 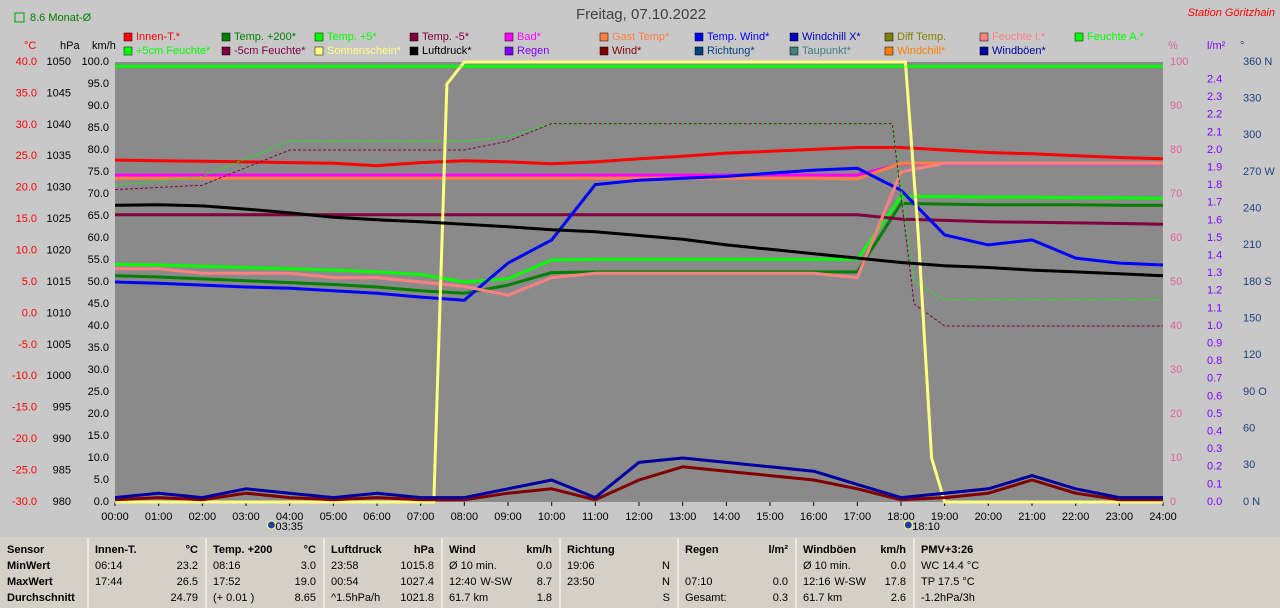 I want to click on legend-label: Luftdruck*, so click(x=447, y=51).